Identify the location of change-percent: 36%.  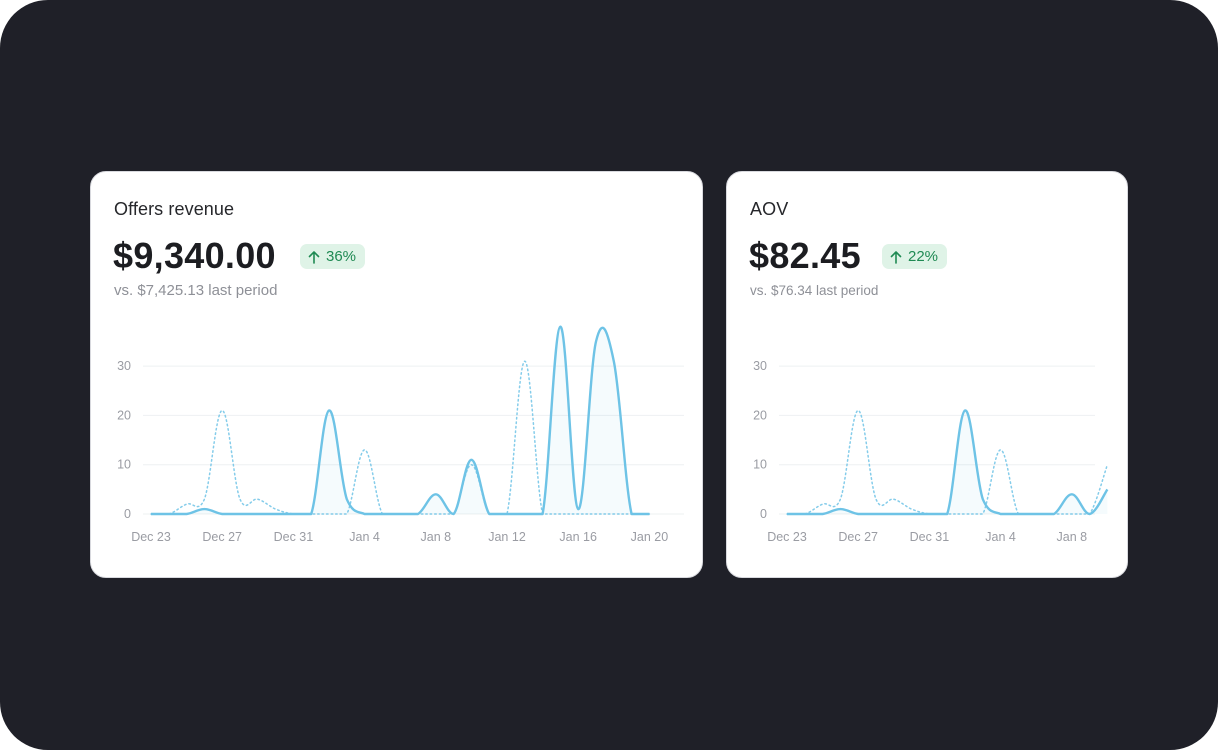
(341, 256).